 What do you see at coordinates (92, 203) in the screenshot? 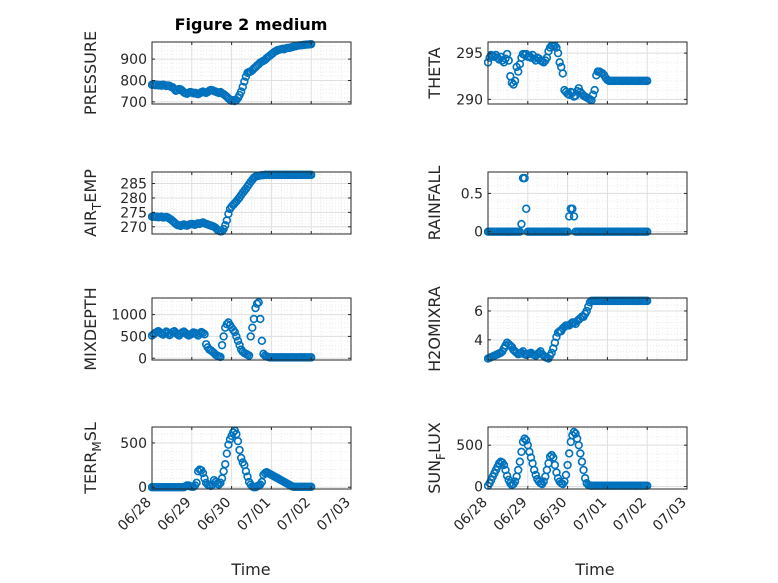
I see `air-temp-ylabel: AIRTEMP` at bounding box center [92, 203].